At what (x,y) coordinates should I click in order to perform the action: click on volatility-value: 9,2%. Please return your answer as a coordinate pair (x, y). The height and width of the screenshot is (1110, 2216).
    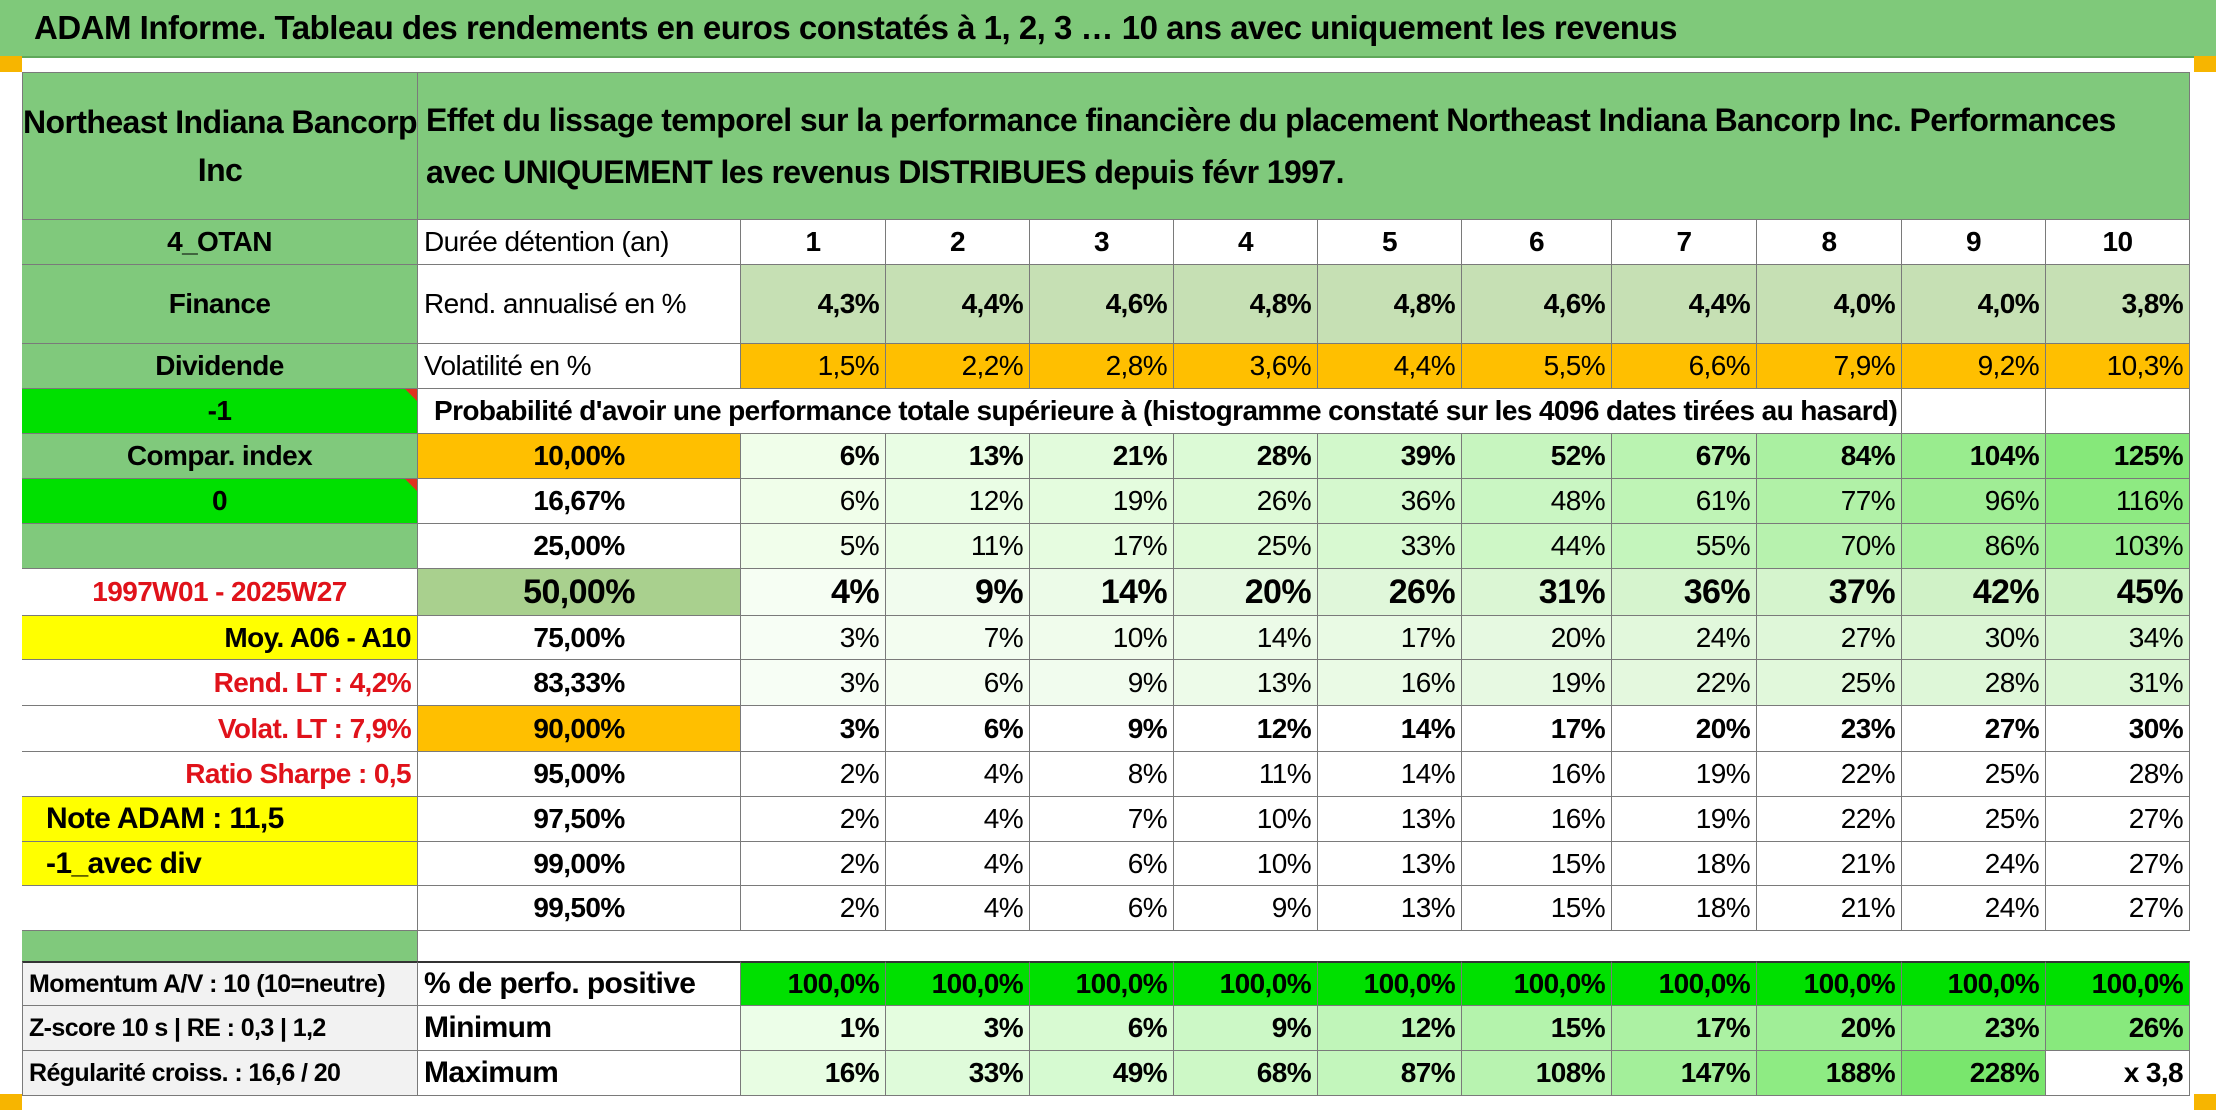
    Looking at the image, I should click on (1974, 366).